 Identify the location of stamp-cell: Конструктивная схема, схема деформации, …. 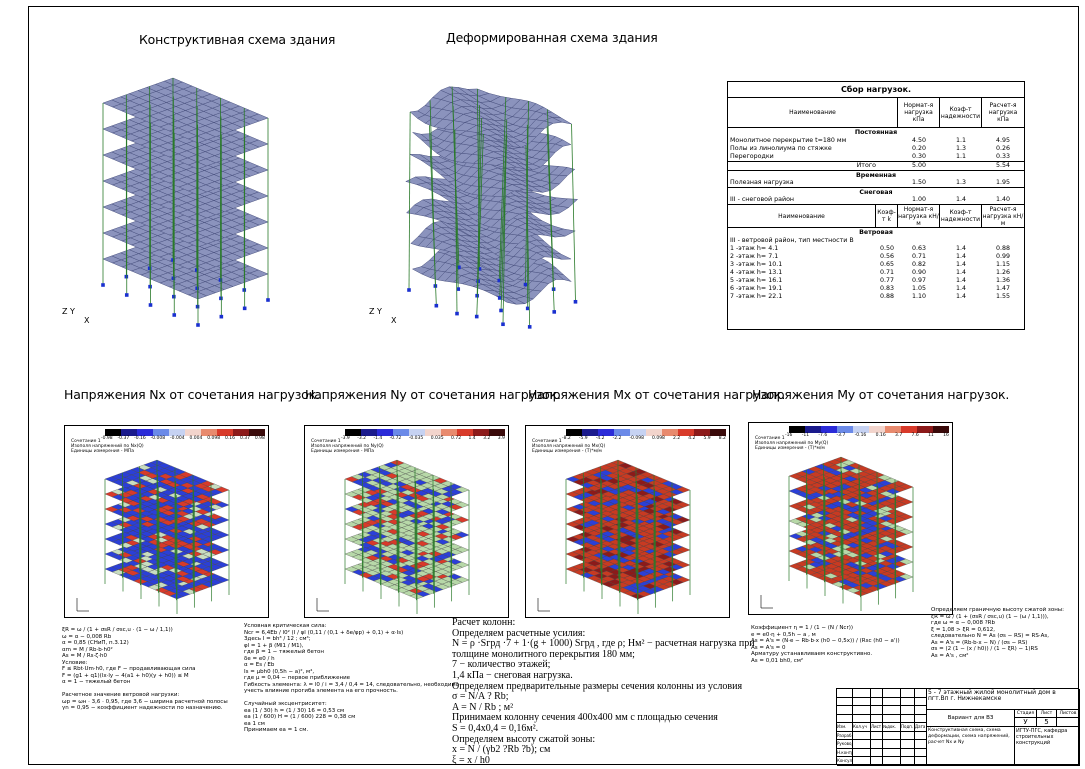
(971, 746).